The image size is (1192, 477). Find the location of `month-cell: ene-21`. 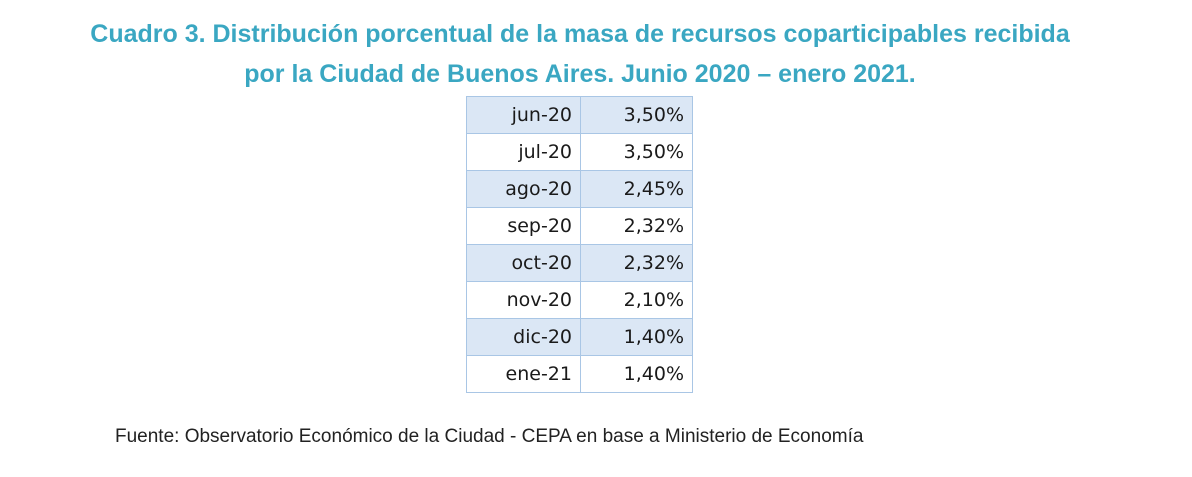

month-cell: ene-21 is located at coordinates (523, 374).